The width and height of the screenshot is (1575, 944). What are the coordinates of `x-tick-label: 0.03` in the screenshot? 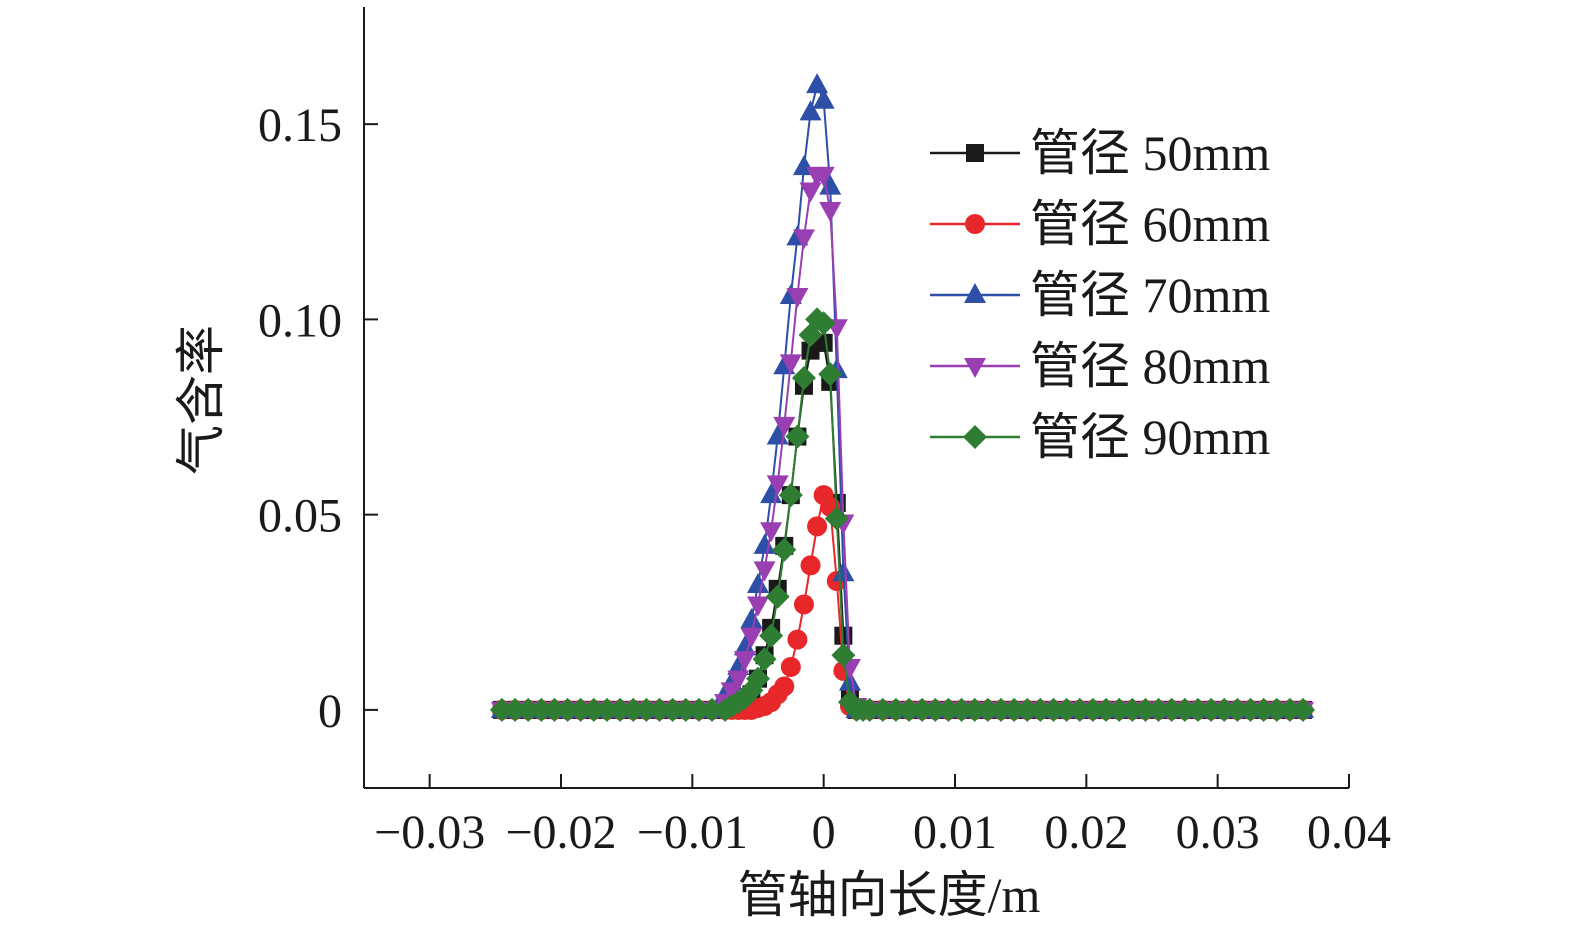 It's located at (1218, 832).